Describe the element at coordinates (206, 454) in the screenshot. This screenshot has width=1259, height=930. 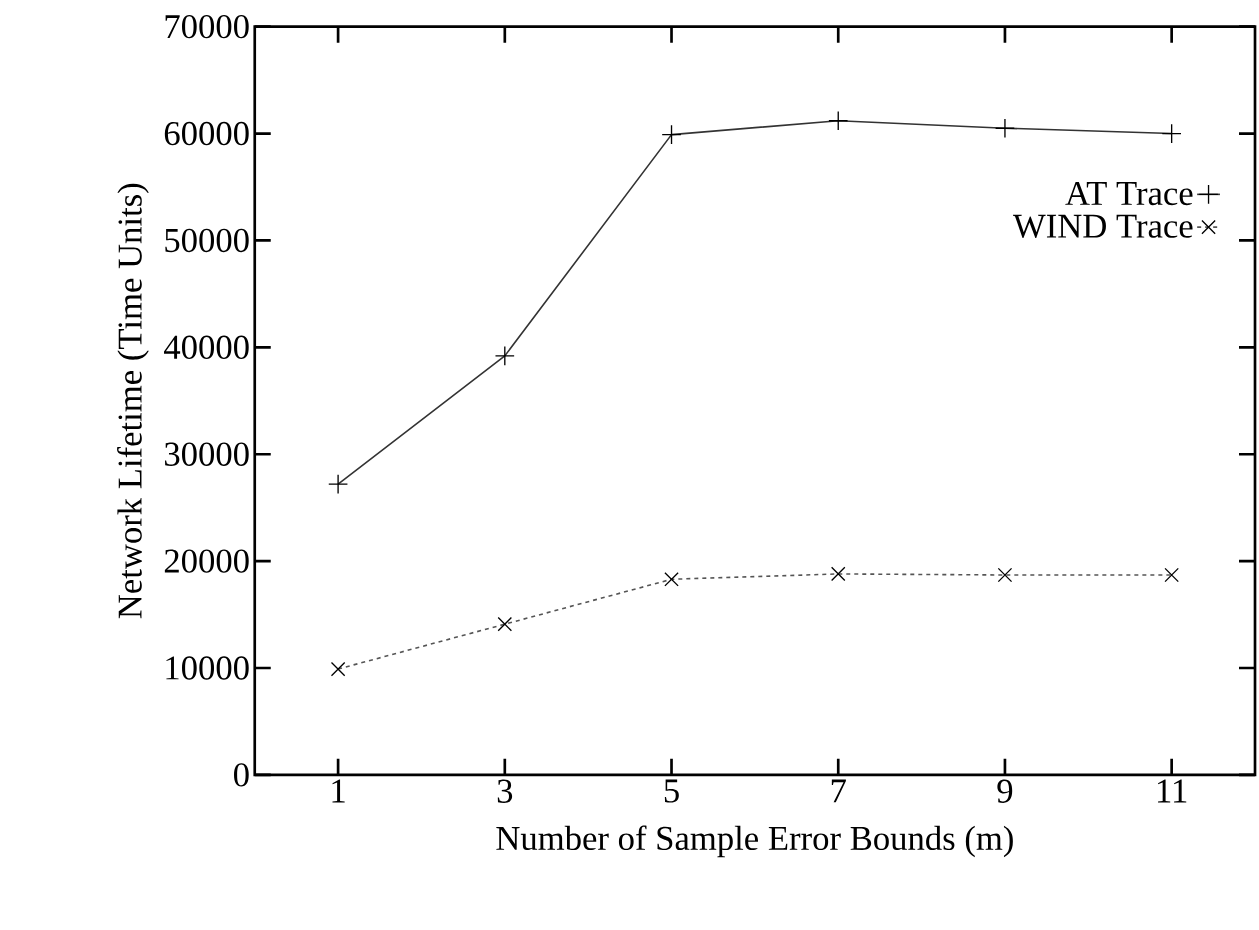
I see `y-tick-label: 30000` at that location.